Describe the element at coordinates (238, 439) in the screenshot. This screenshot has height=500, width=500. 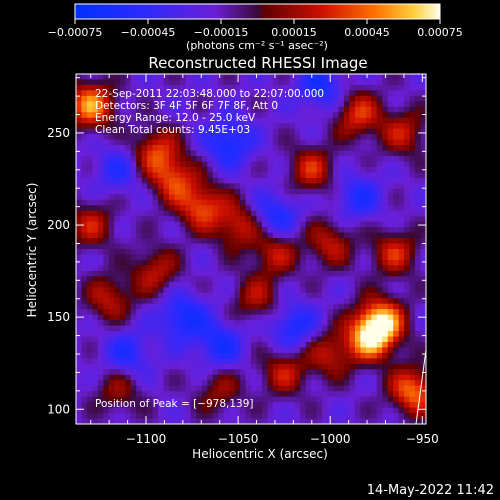
I see `x-tick-label: −1050` at that location.